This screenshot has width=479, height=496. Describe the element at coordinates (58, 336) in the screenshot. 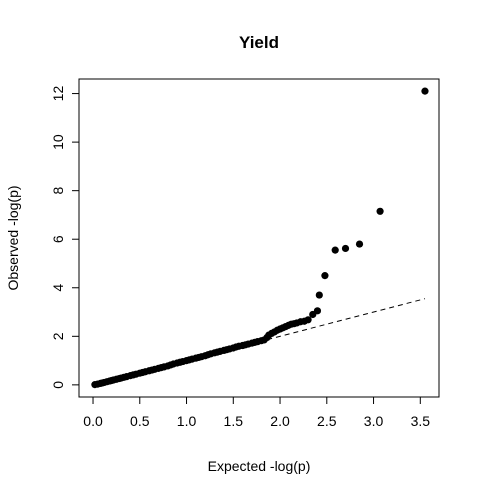

I see `y-tick-label: 2` at that location.